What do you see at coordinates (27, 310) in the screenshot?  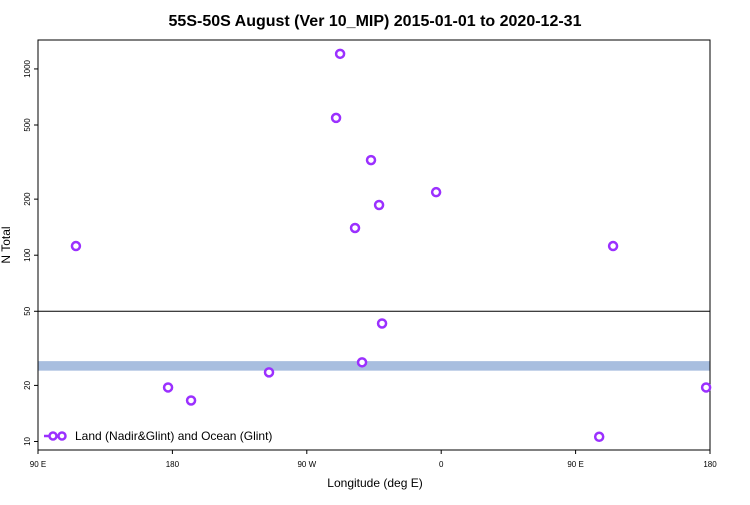 I see `y-tick-label: 50` at bounding box center [27, 310].